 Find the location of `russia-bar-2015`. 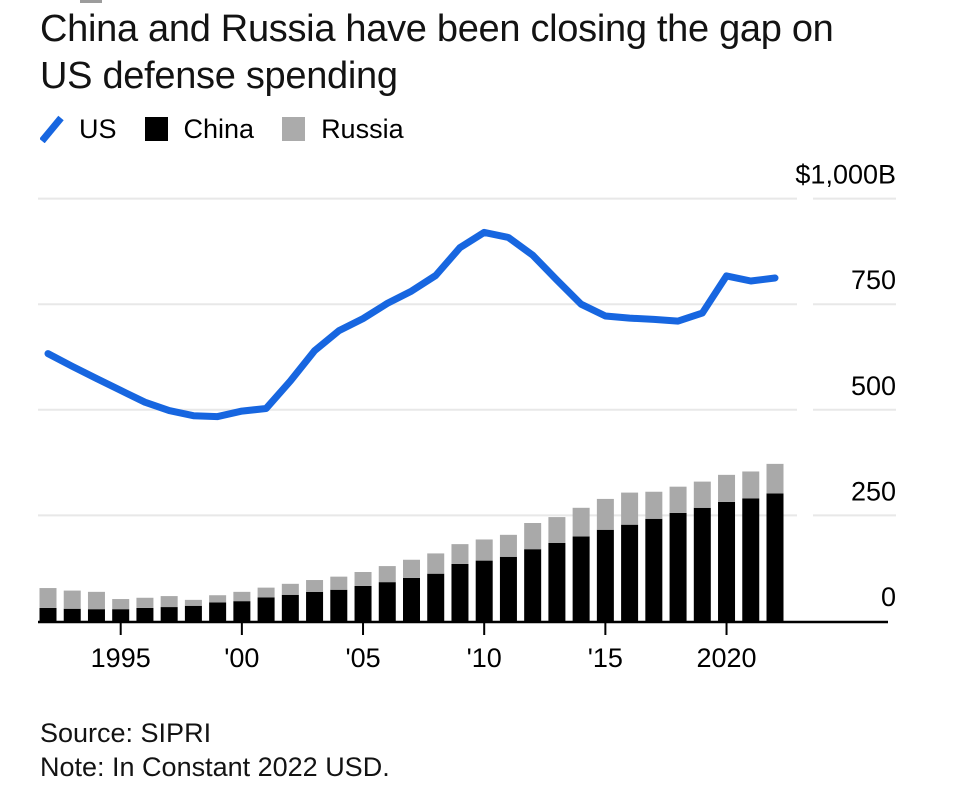

russia-bar-2015 is located at coordinates (605, 514).